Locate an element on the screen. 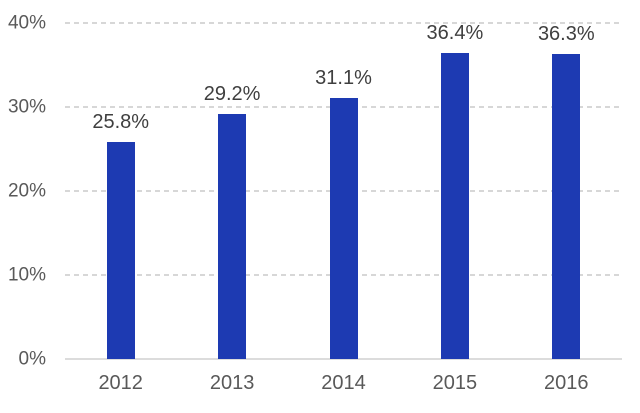  bar-value-label: 25.8% is located at coordinates (121, 122).